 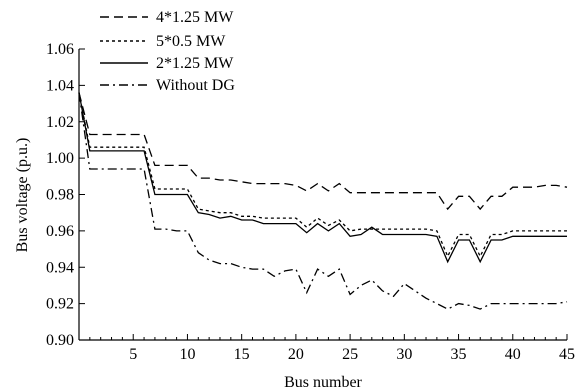 What do you see at coordinates (513, 354) in the screenshot?
I see `x-tick-label: 40` at bounding box center [513, 354].